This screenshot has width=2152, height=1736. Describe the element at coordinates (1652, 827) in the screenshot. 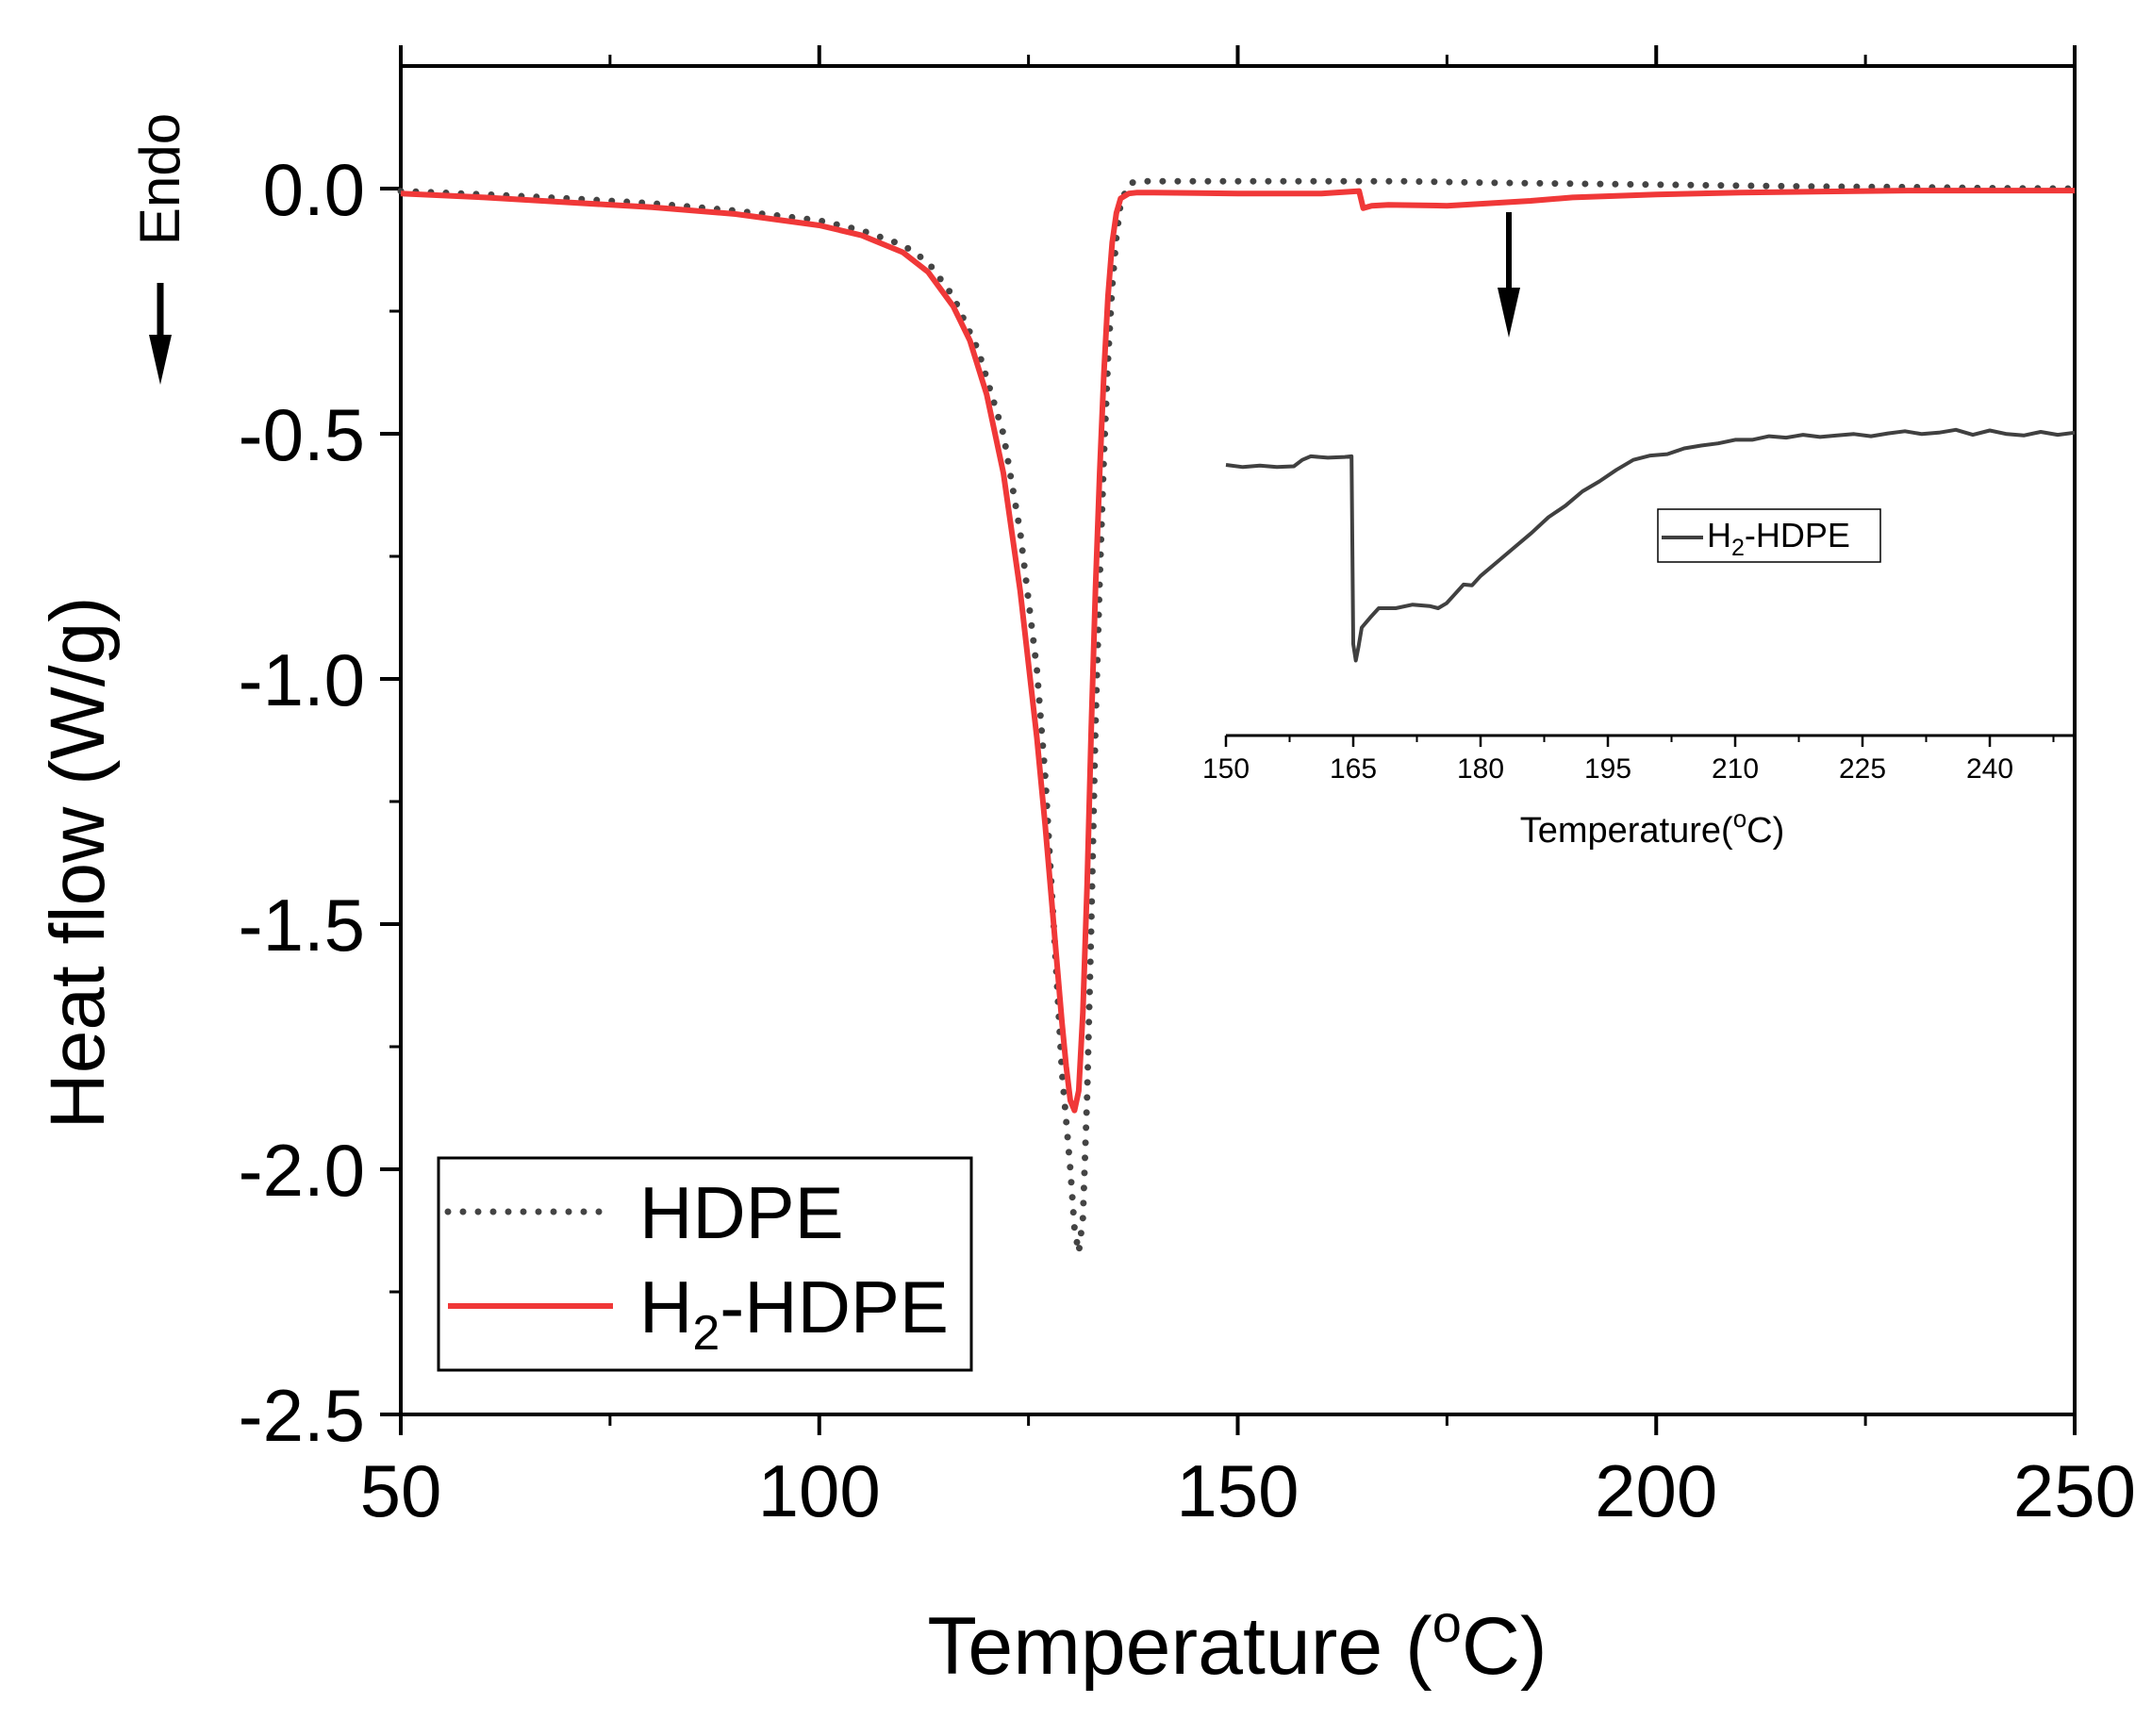

I see `inset-x-axis-title: Temperature(oC)` at that location.